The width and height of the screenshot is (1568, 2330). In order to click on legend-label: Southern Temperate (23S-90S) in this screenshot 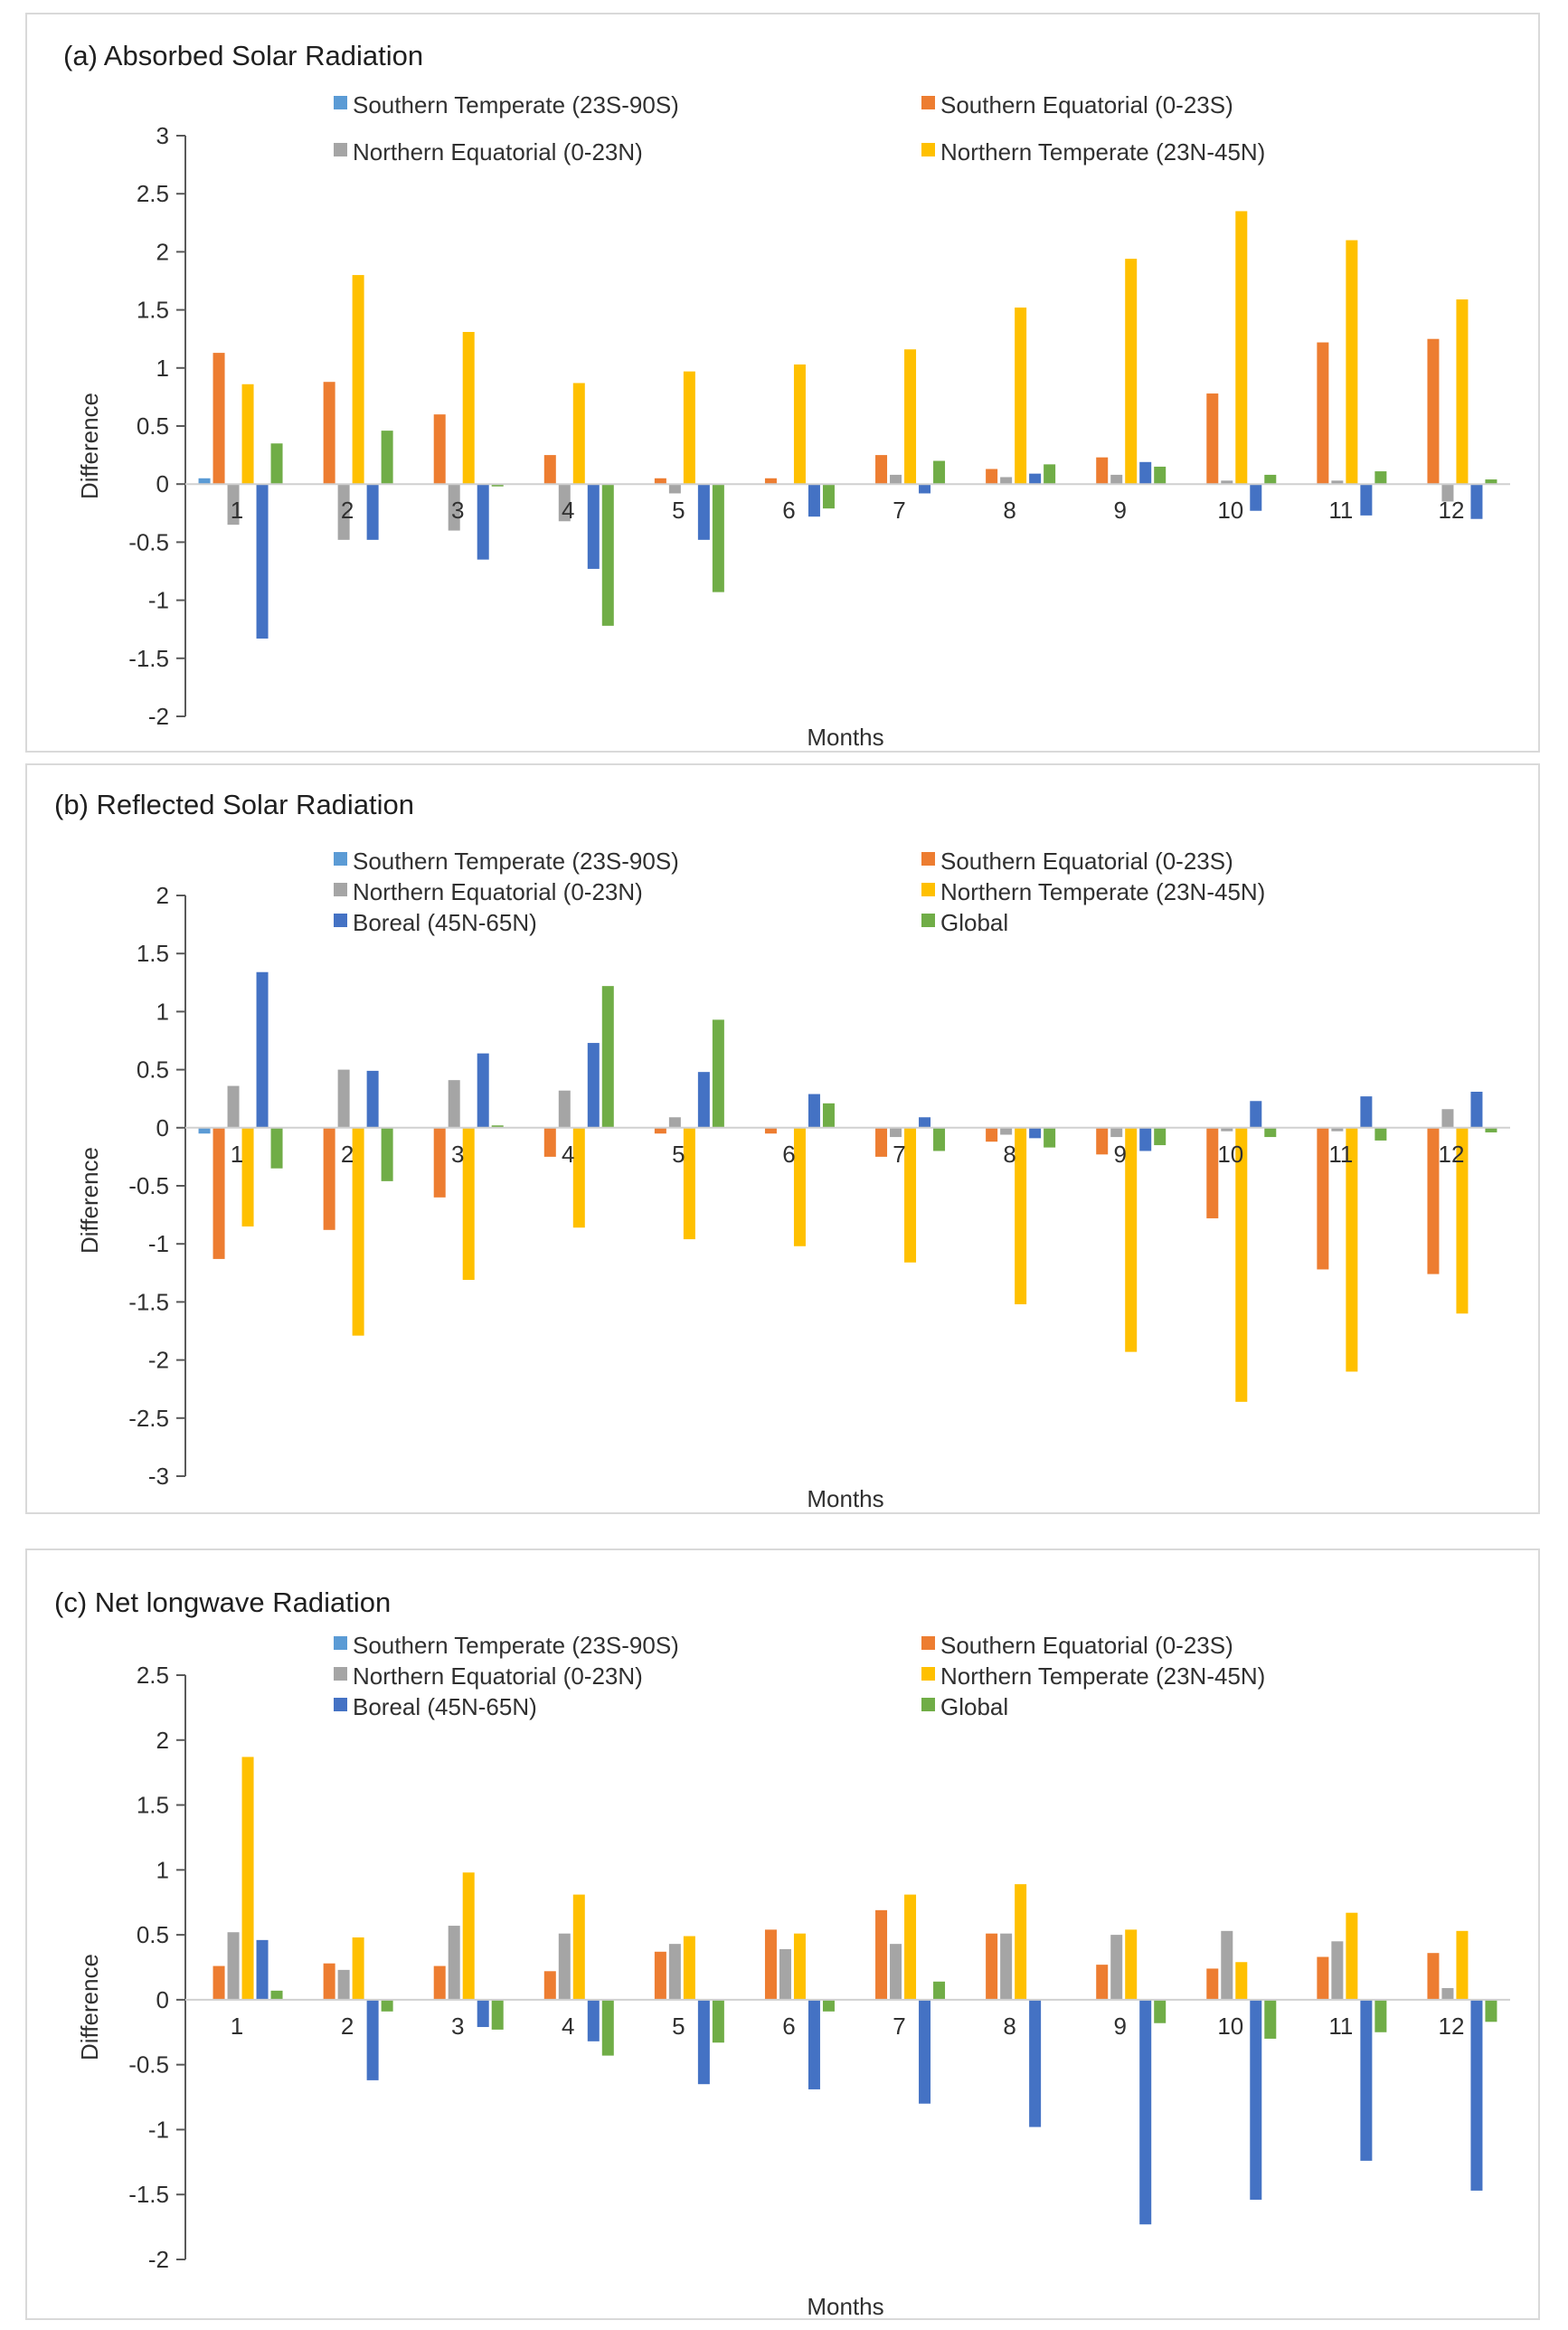, I will do `click(516, 861)`.